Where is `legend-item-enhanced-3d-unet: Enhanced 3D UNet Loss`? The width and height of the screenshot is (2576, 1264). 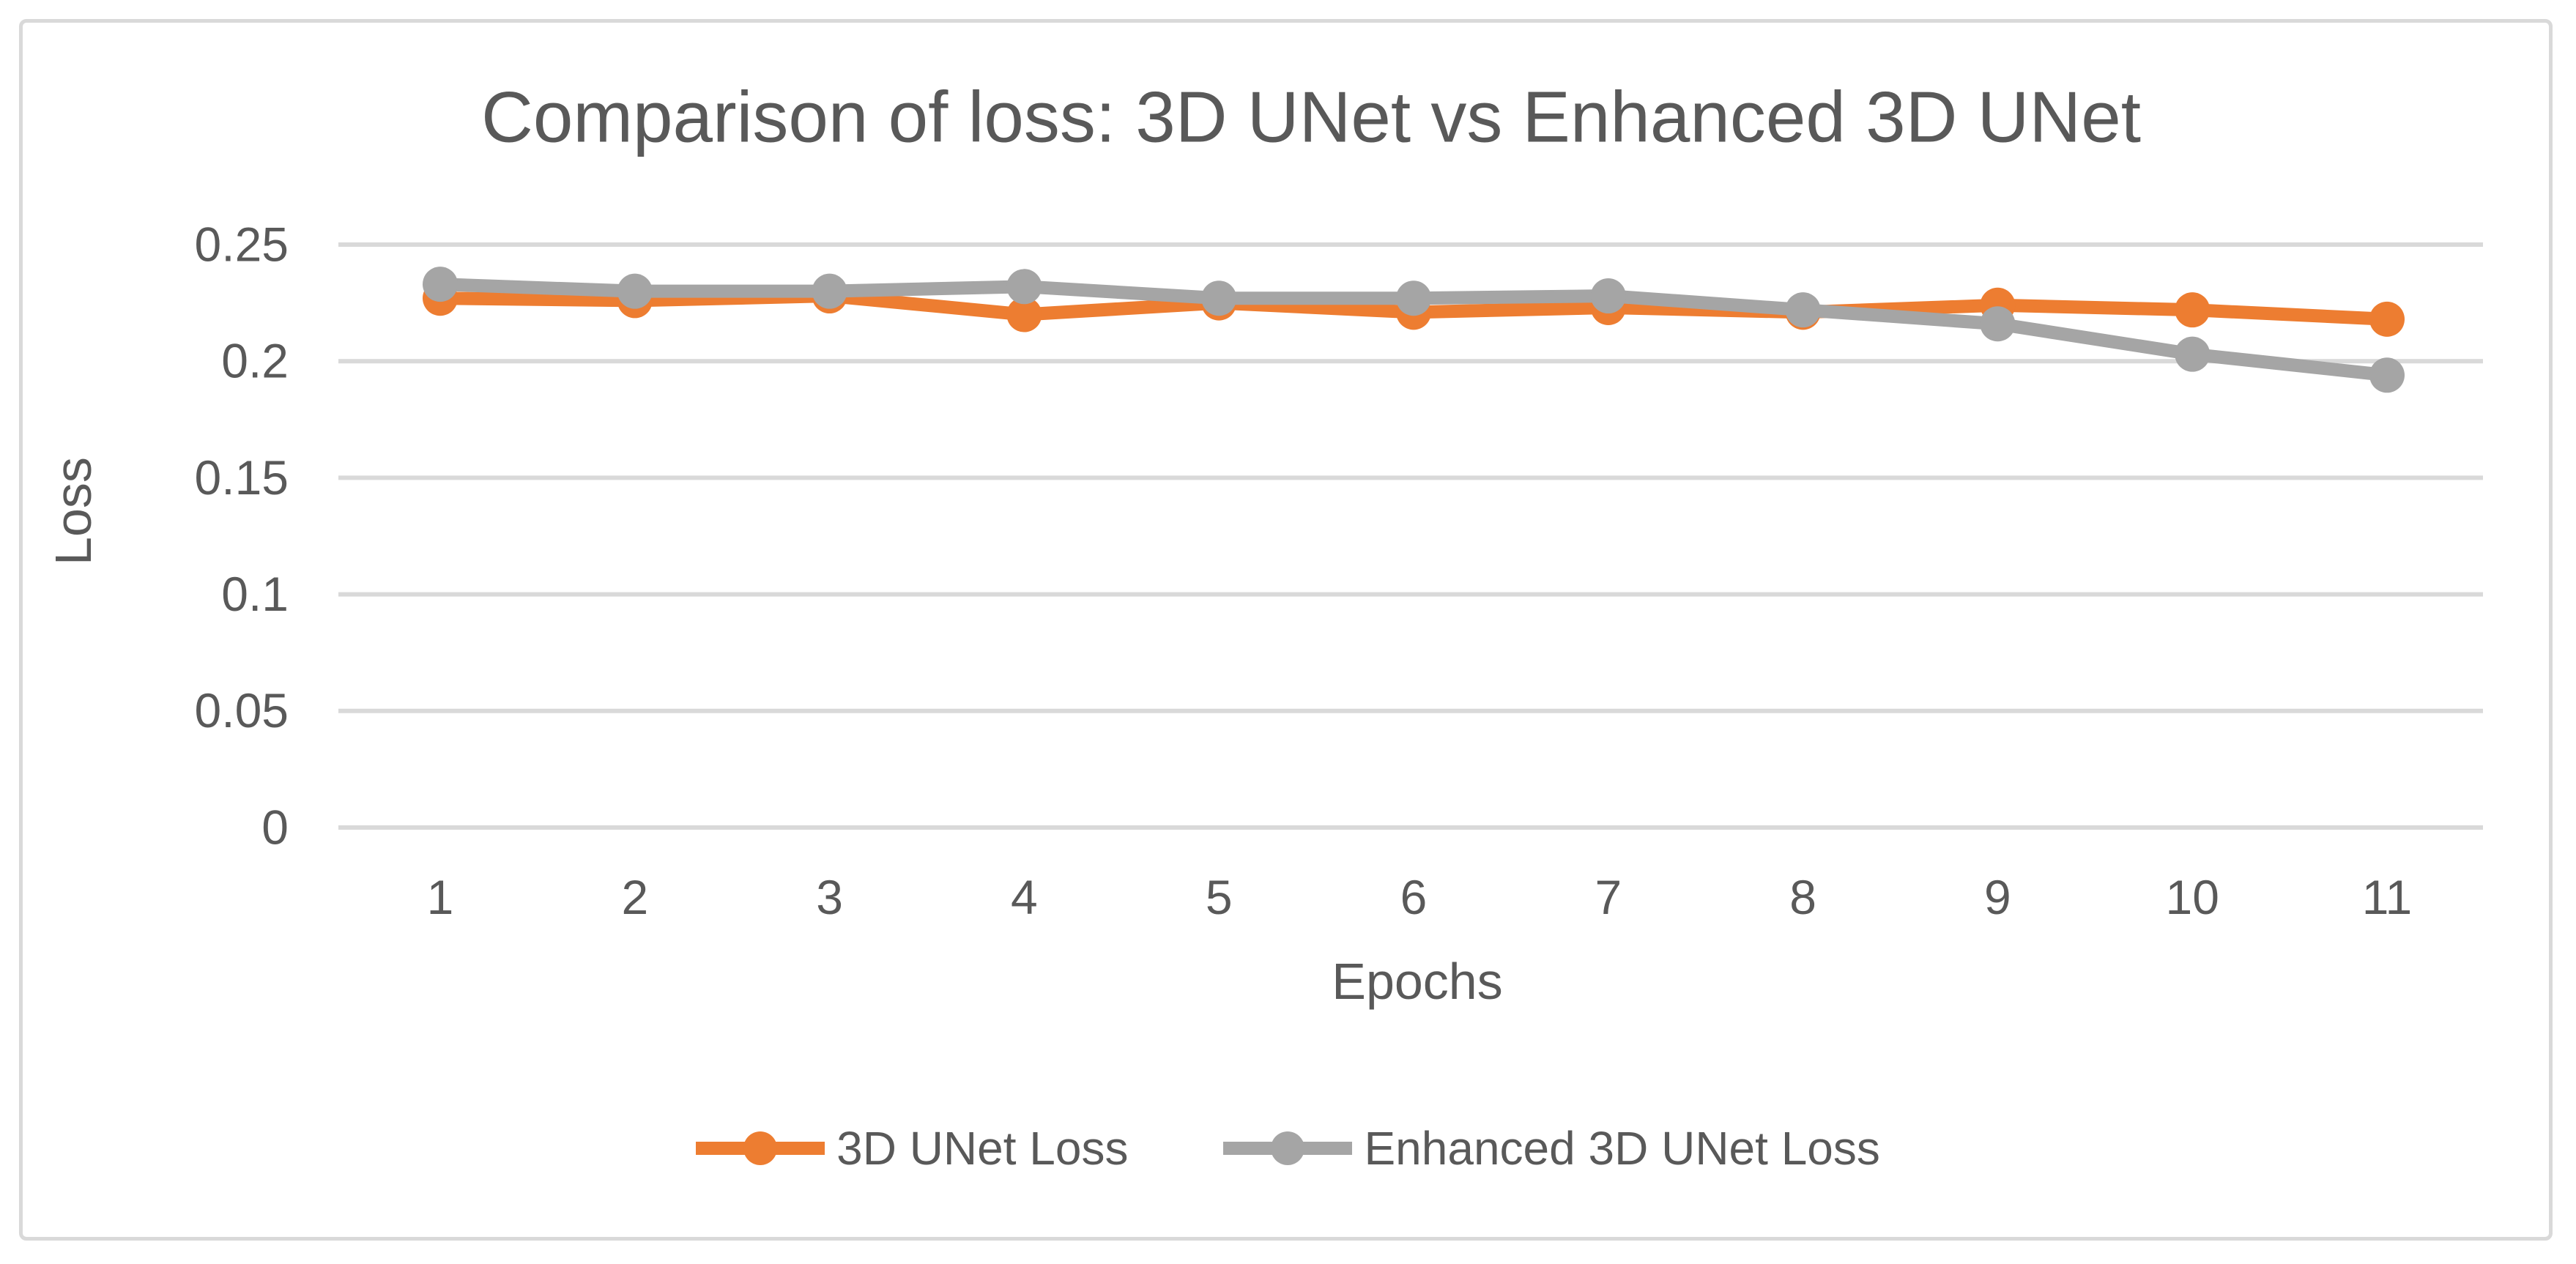
legend-item-enhanced-3d-unet: Enhanced 3D UNet Loss is located at coordinates (1551, 1148).